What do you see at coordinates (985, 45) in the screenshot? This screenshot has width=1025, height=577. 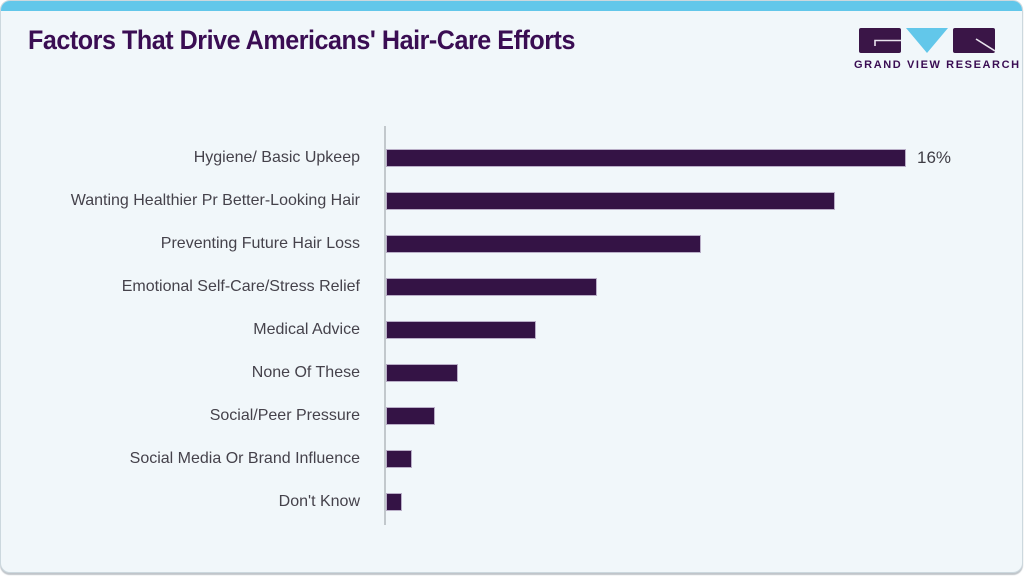 I see `logo-r-stroke` at bounding box center [985, 45].